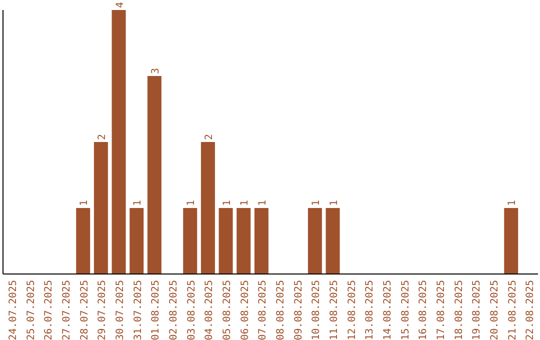  I want to click on x-tick-label: 01.08.2025, so click(156, 310).